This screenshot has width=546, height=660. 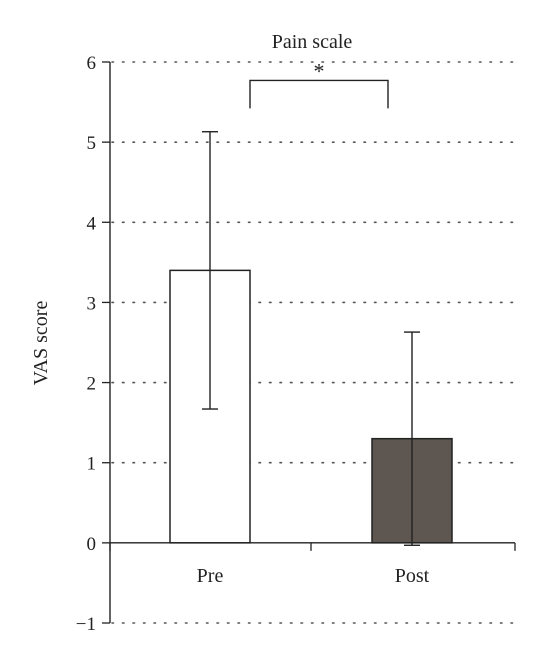 What do you see at coordinates (412, 576) in the screenshot?
I see `x-tick-label-post: Post` at bounding box center [412, 576].